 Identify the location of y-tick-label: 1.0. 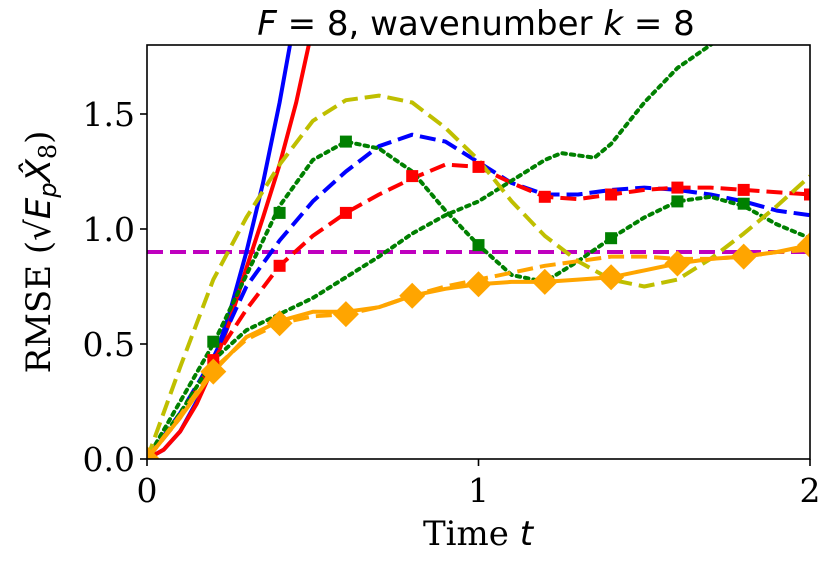
(109, 229).